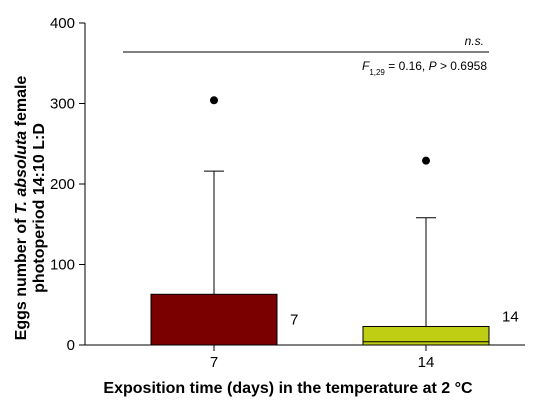 Image resolution: width=554 pixels, height=416 pixels. What do you see at coordinates (433, 66) in the screenshot?
I see `stat-p-symbol: P` at bounding box center [433, 66].